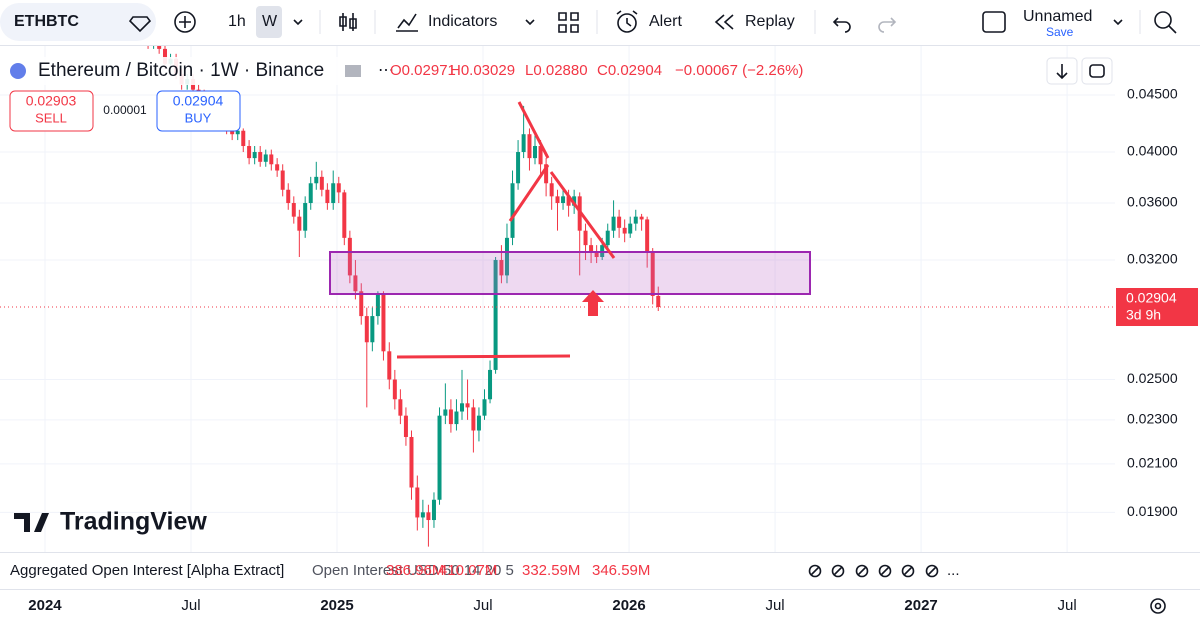  I want to click on legend-ohlc: L0.02880, so click(556, 70).